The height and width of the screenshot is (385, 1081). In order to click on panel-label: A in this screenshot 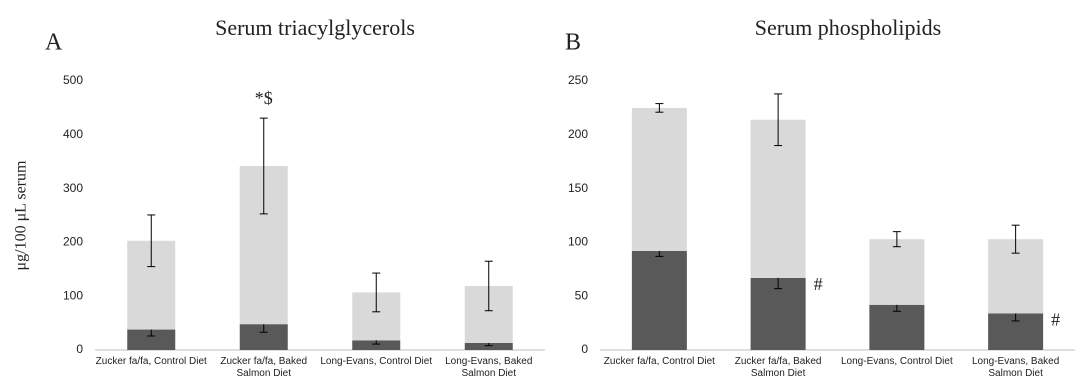, I will do `click(54, 43)`.